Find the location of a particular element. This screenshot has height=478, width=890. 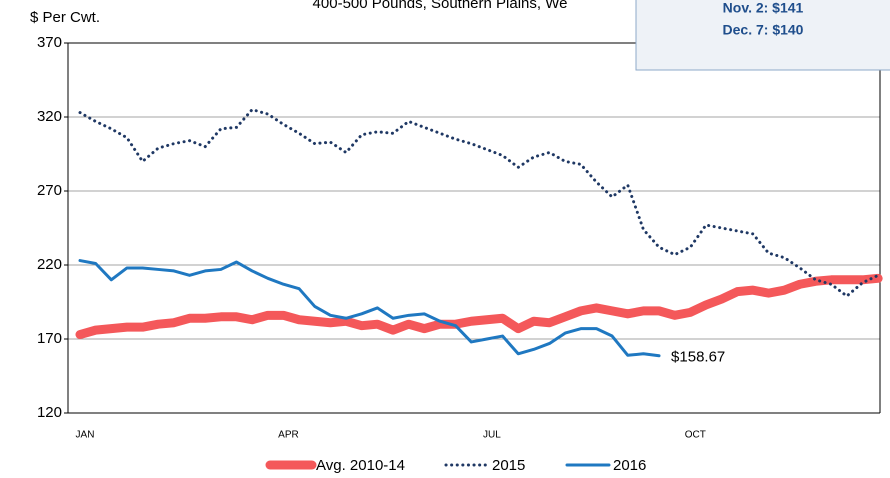

annotation-box is located at coordinates (762, 35).